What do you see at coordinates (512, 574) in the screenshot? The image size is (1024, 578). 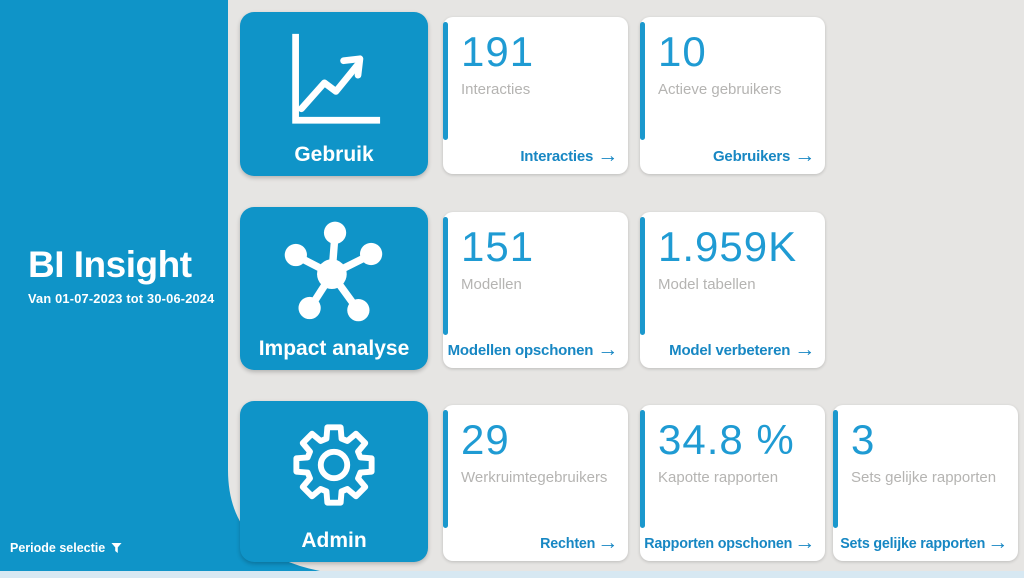 I see `bottom-strip` at bounding box center [512, 574].